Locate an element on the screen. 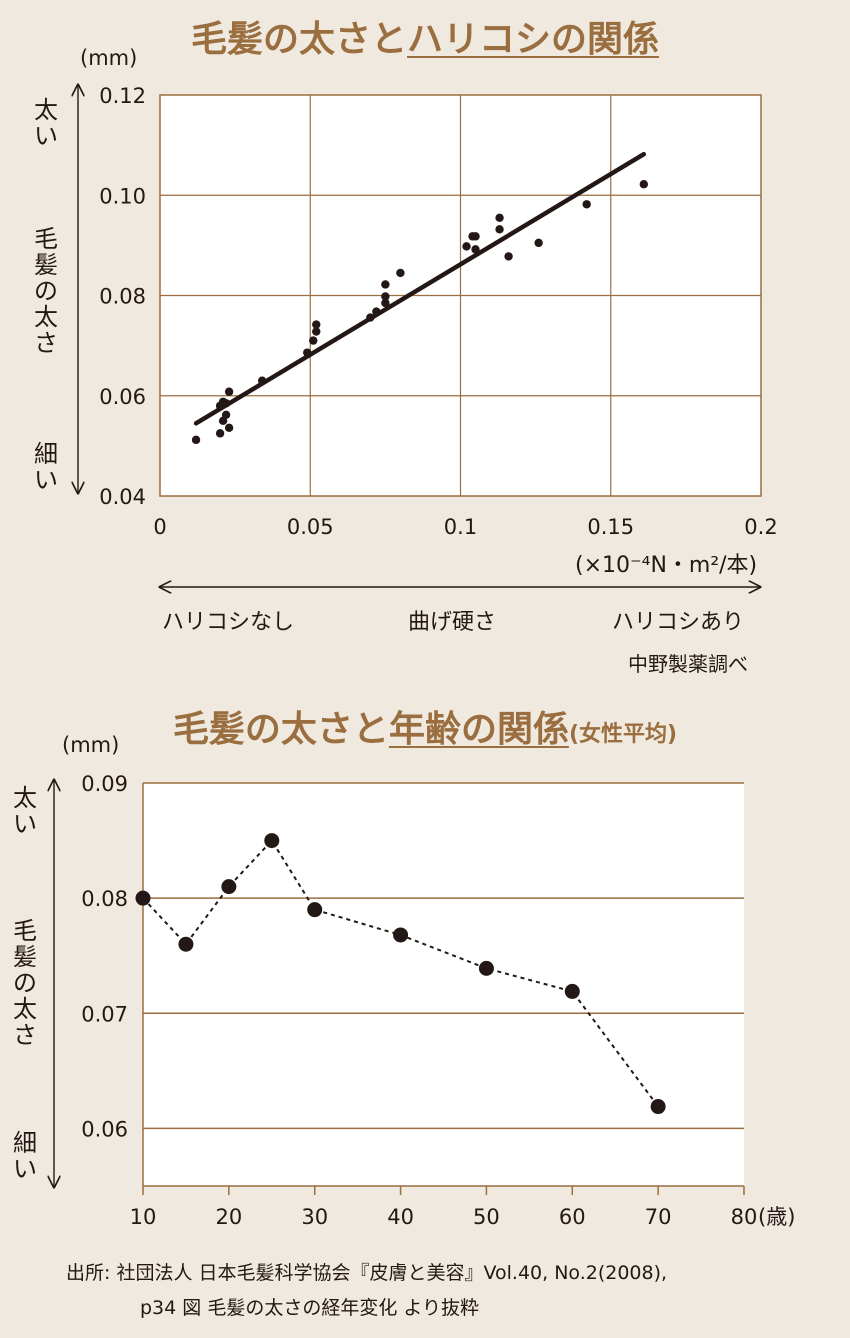  chart2-x-tick-label: 70 is located at coordinates (658, 1217).